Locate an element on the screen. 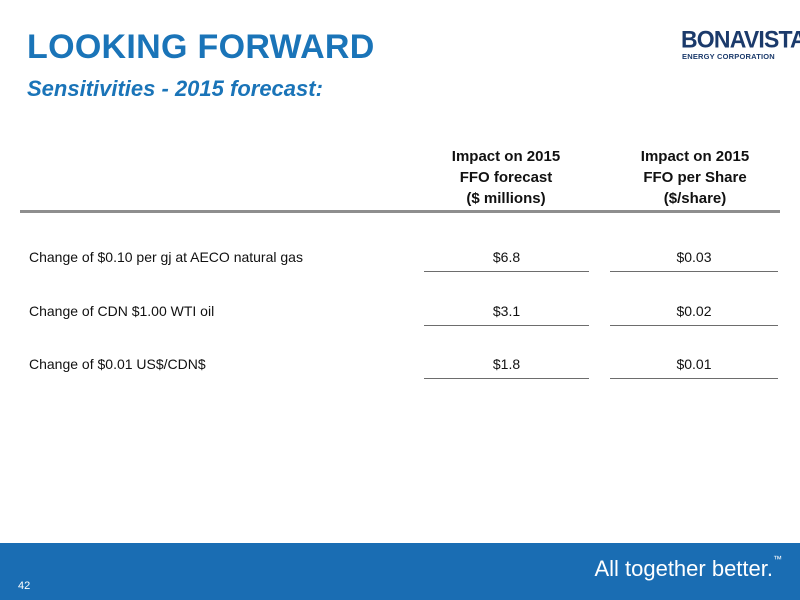  footer-slogan: All together better.™ is located at coordinates (688, 568).